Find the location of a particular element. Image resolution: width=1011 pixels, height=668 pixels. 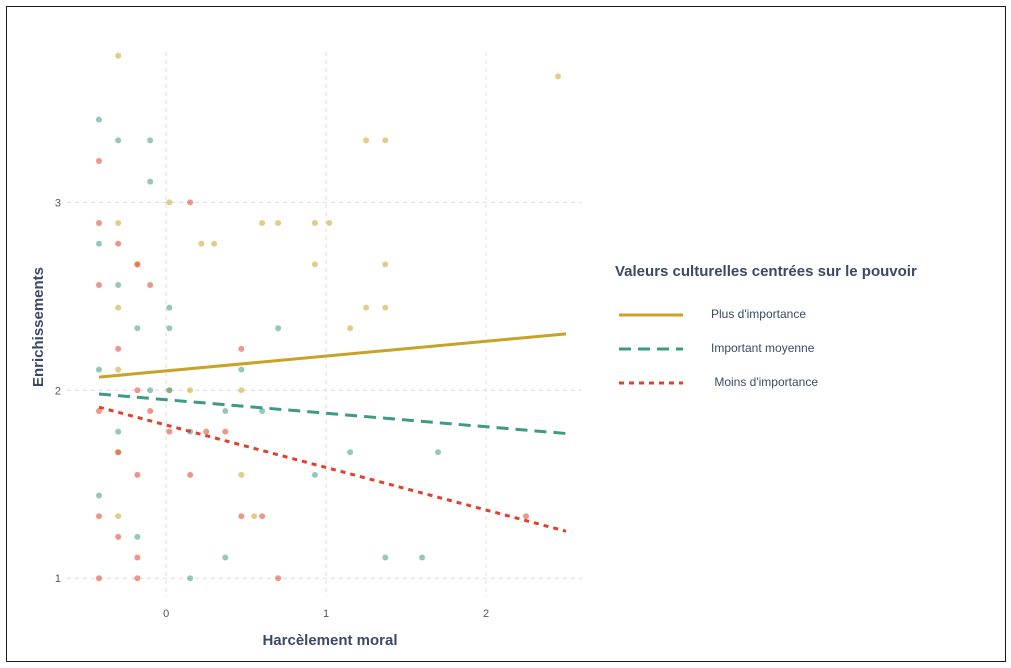

legend-item-plus: Plus d'importance is located at coordinates (765, 315).